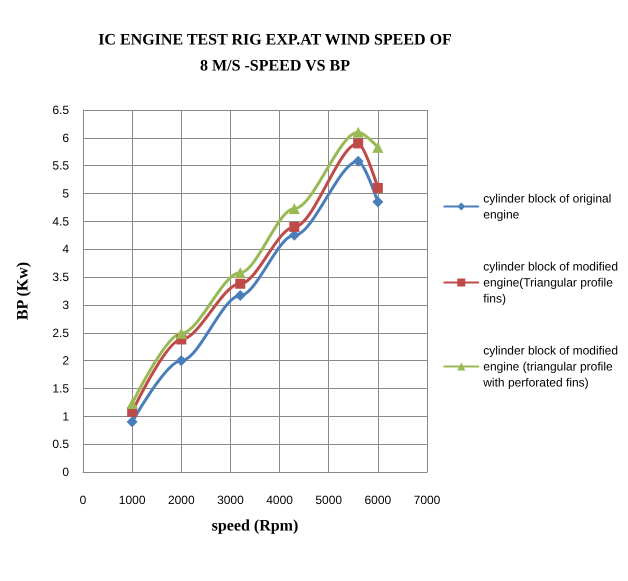  I want to click on x-tick-label: 6000, so click(378, 500).